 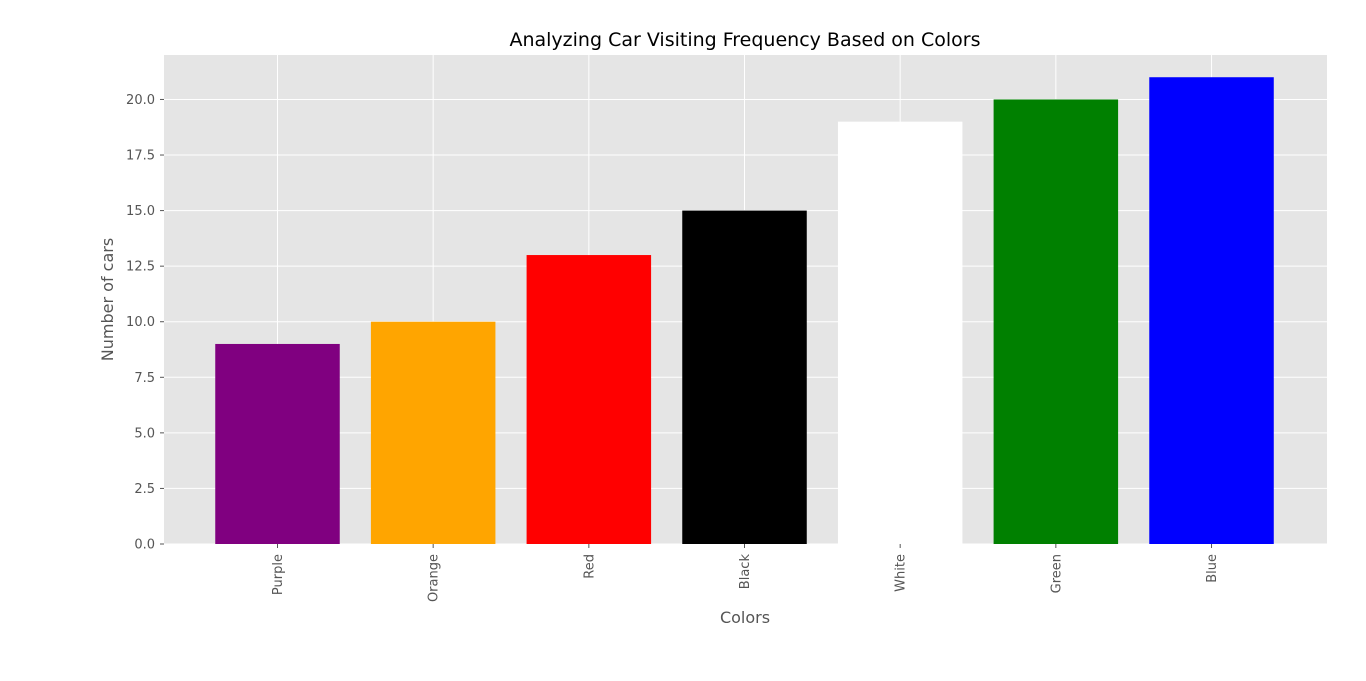 I want to click on x-axis-ticks: Purple Orange Red Black White Green Blue, so click(x=745, y=573).